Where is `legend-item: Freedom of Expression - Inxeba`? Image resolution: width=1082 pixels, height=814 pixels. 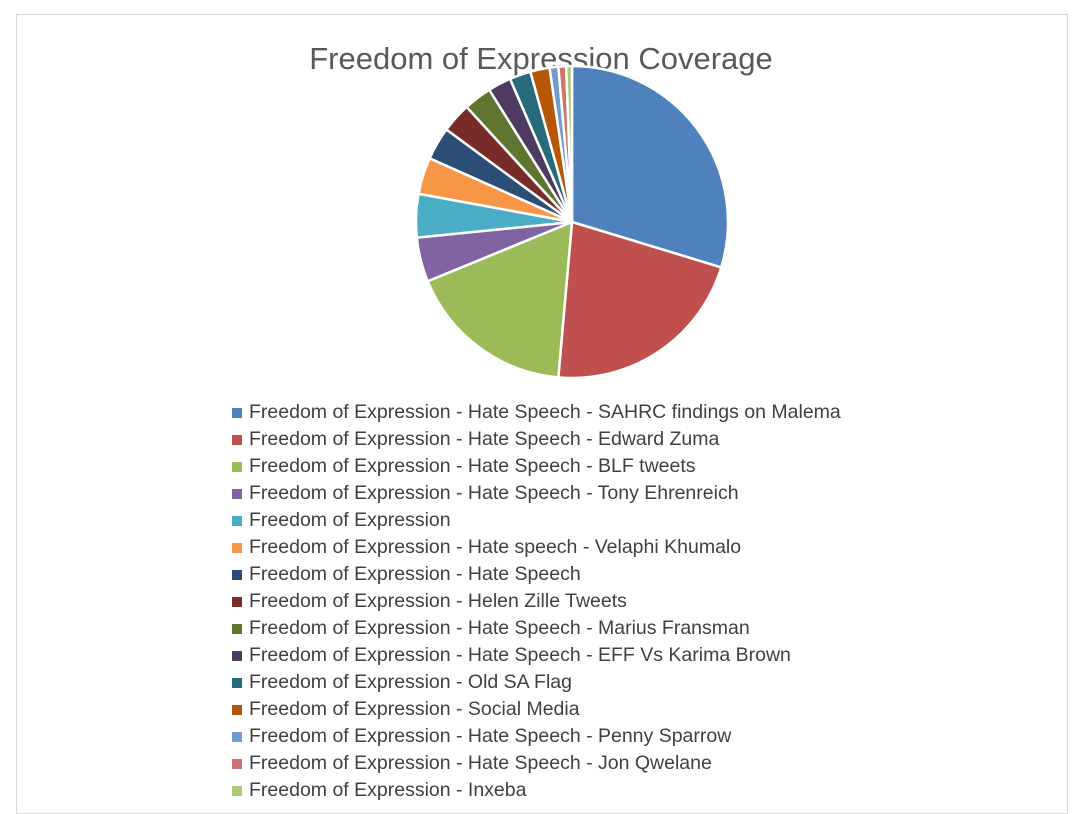 legend-item: Freedom of Expression - Inxeba is located at coordinates (536, 790).